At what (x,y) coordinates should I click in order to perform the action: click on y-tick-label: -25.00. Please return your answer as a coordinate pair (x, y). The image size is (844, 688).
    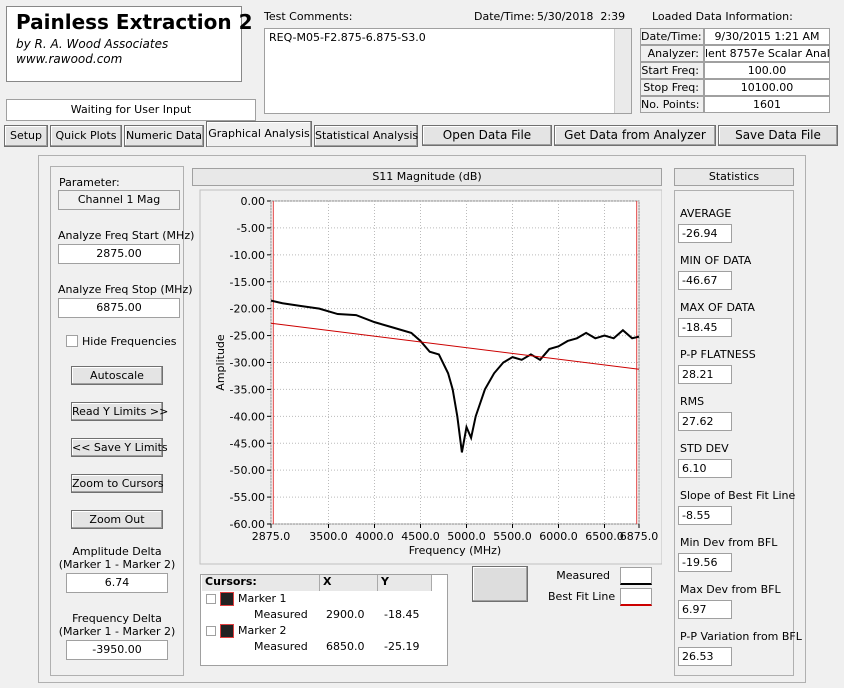
    Looking at the image, I should click on (247, 336).